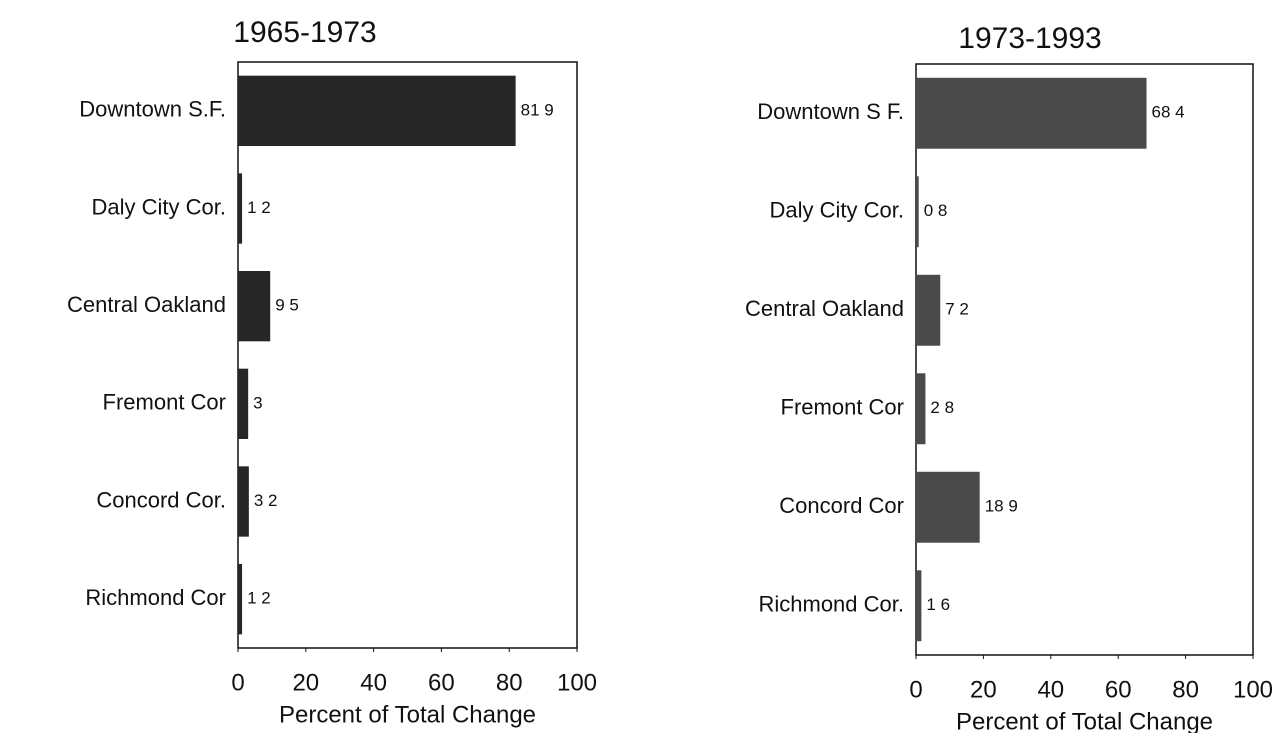  I want to click on value-label: 1 6, so click(938, 604).